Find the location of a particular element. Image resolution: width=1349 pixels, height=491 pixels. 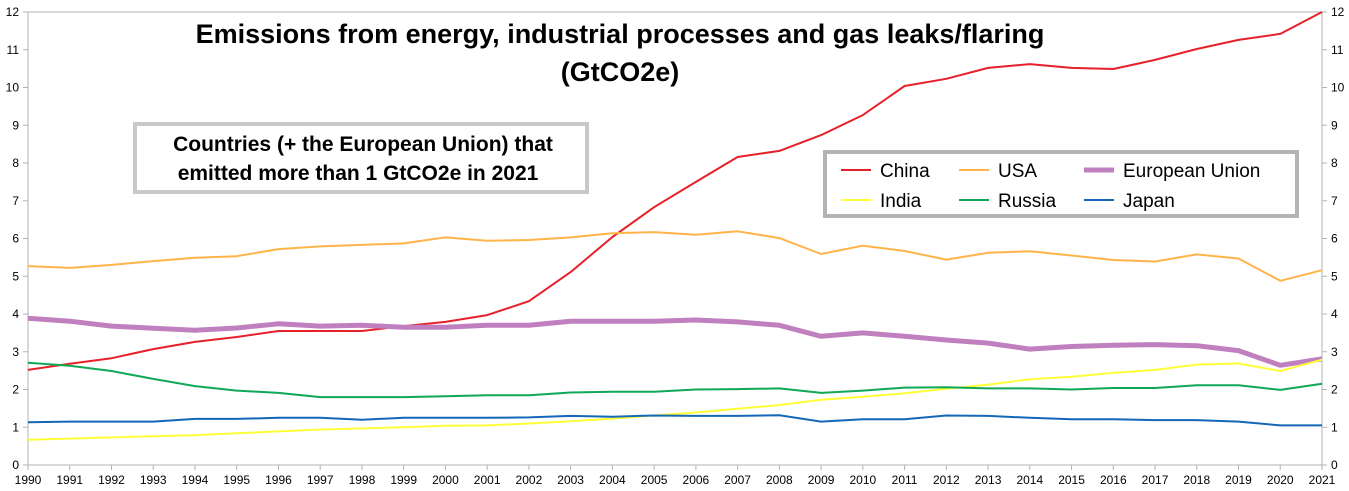

x-tick-label: 1996 is located at coordinates (278, 480).